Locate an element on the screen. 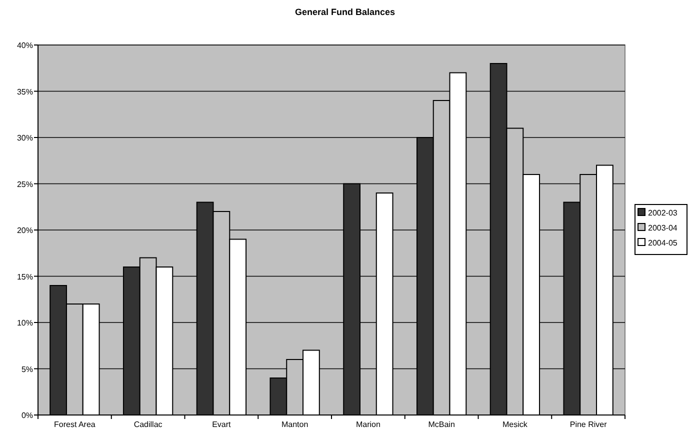 The height and width of the screenshot is (434, 690). x-tick-label: Mesick is located at coordinates (515, 424).